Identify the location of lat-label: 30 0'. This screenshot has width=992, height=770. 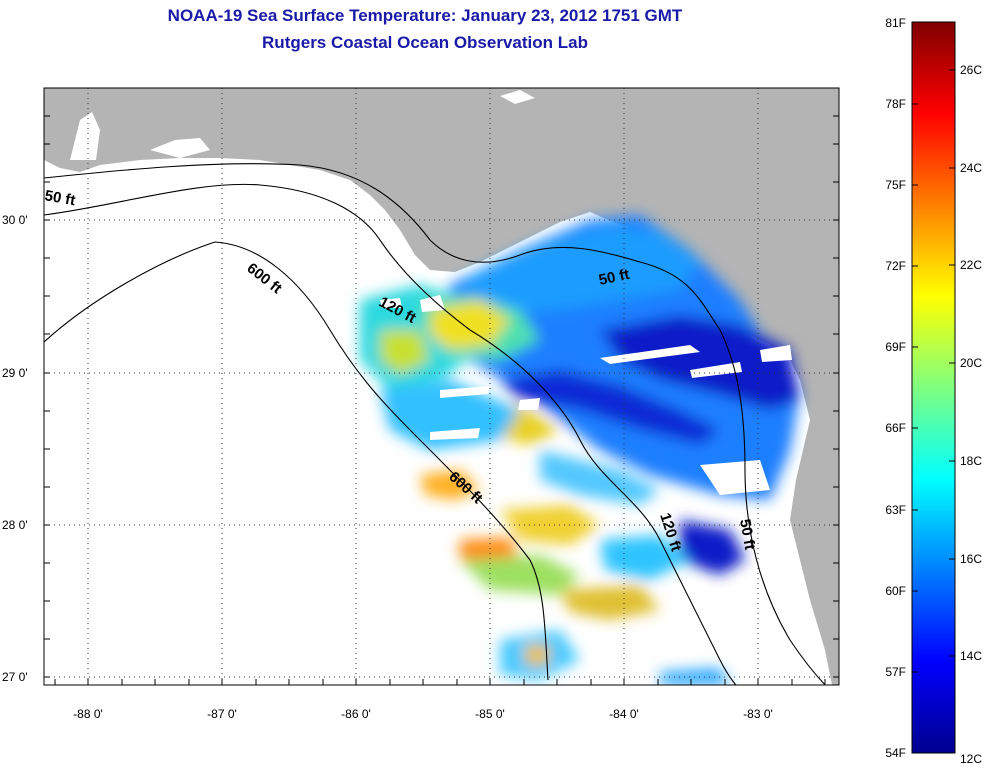
(15, 220).